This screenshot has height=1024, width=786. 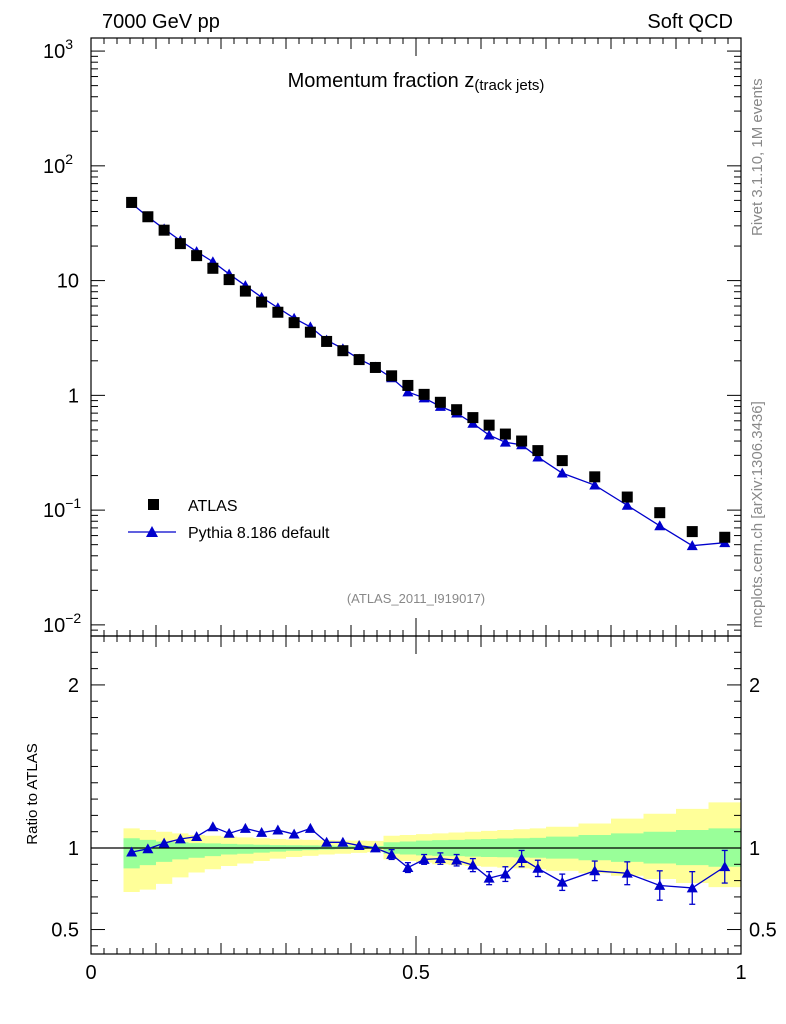 What do you see at coordinates (259, 533) in the screenshot?
I see `legend-pythia-label: Pythia 8.186 default` at bounding box center [259, 533].